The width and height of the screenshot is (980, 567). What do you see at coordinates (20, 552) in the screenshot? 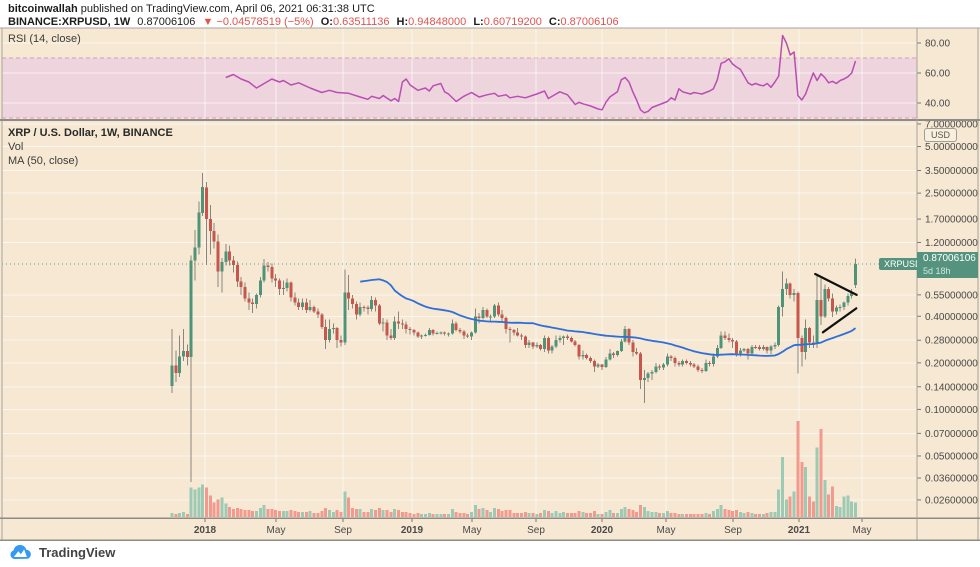
I see `tradingview-logo-icon` at bounding box center [20, 552].